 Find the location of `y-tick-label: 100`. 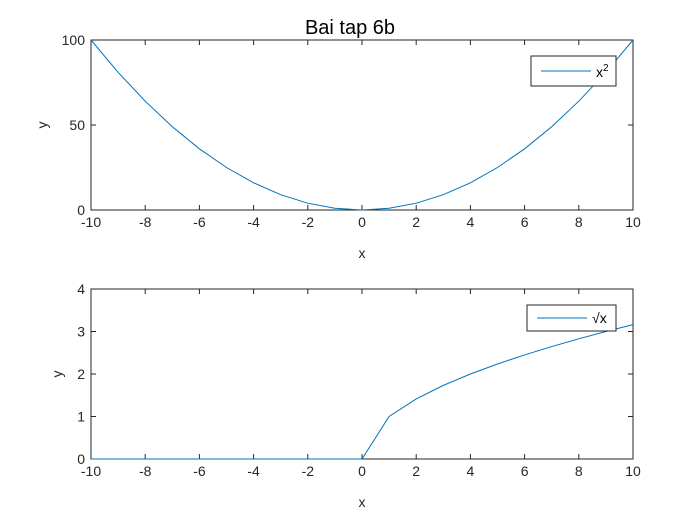

y-tick-label: 100 is located at coordinates (74, 40).